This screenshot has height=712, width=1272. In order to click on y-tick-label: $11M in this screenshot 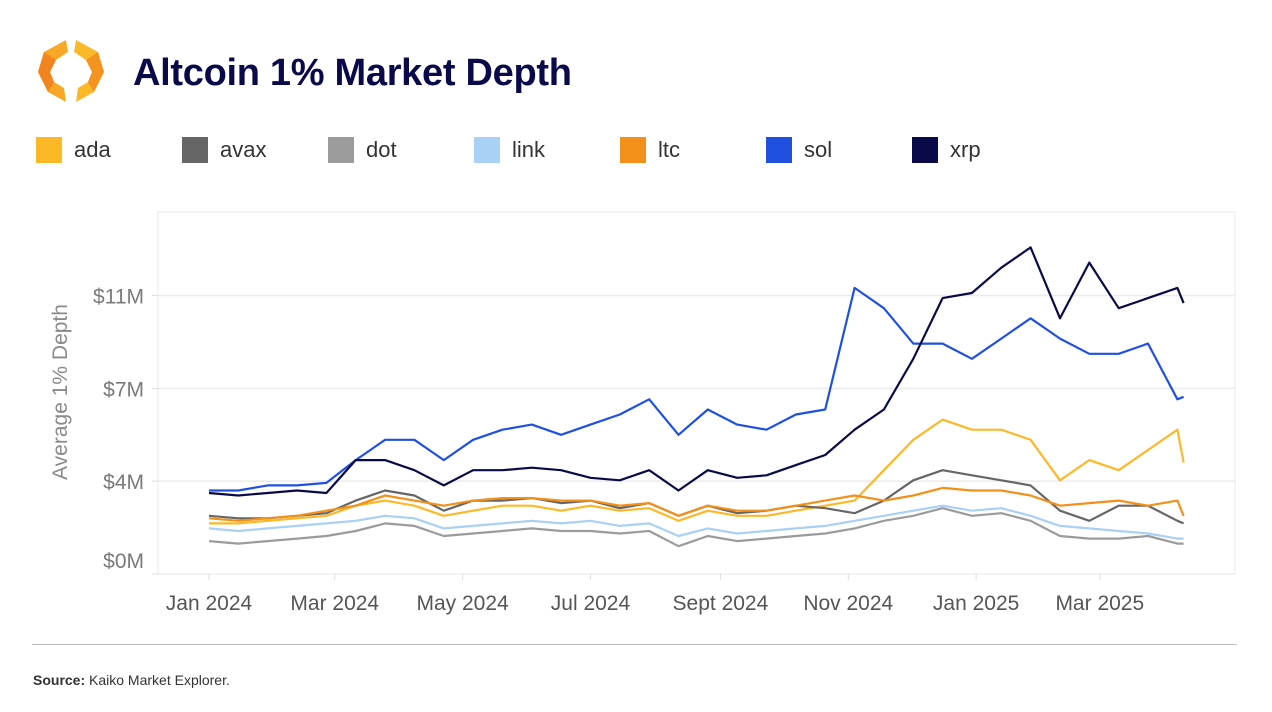, I will do `click(118, 297)`.